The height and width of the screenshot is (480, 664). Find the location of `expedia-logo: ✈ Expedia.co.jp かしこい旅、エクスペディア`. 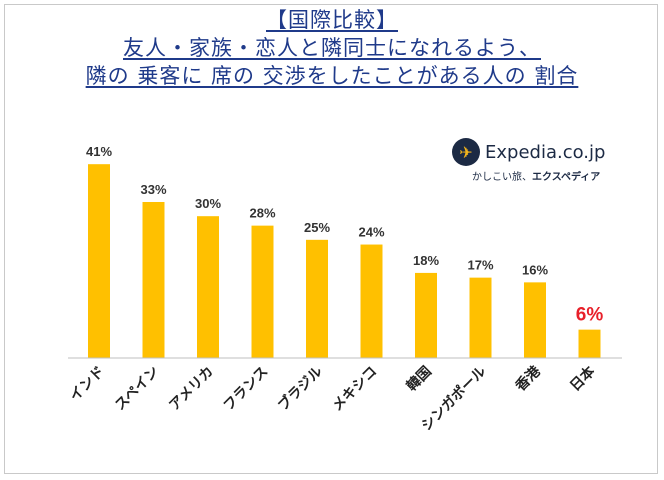

expedia-logo: ✈ Expedia.co.jp かしこい旅、エクスペディア is located at coordinates (537, 163).